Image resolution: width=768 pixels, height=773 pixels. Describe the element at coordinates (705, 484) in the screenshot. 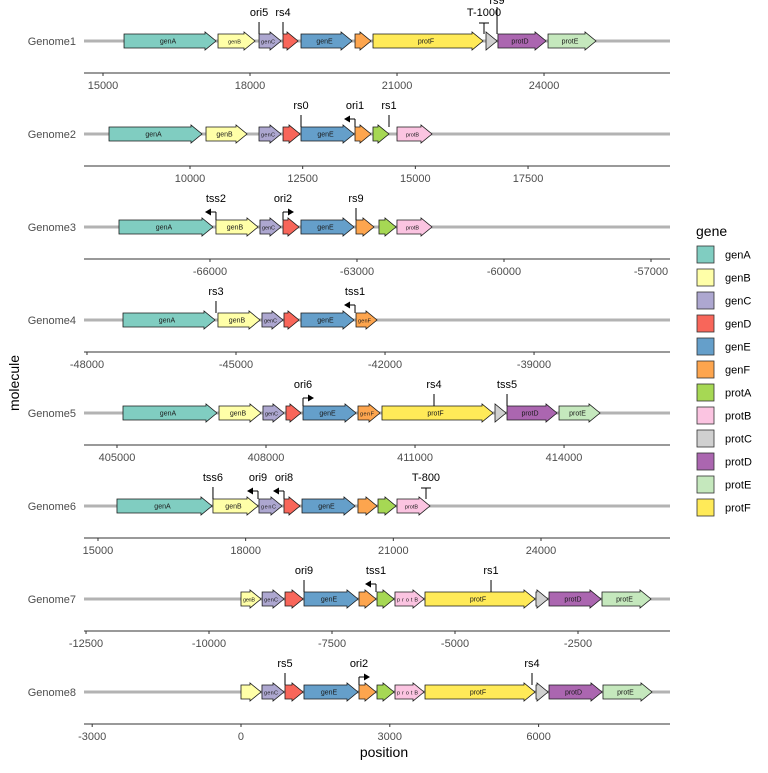

I see `legend-swatch-protE` at that location.